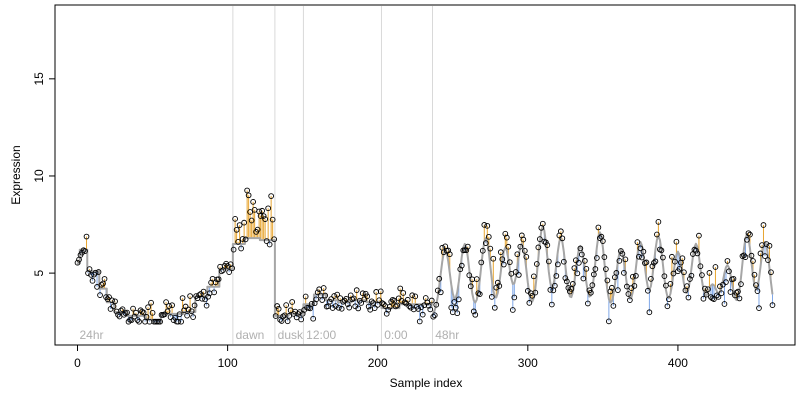 This screenshot has height=405, width=800. What do you see at coordinates (39, 272) in the screenshot?
I see `y-tick-label: 5` at bounding box center [39, 272].